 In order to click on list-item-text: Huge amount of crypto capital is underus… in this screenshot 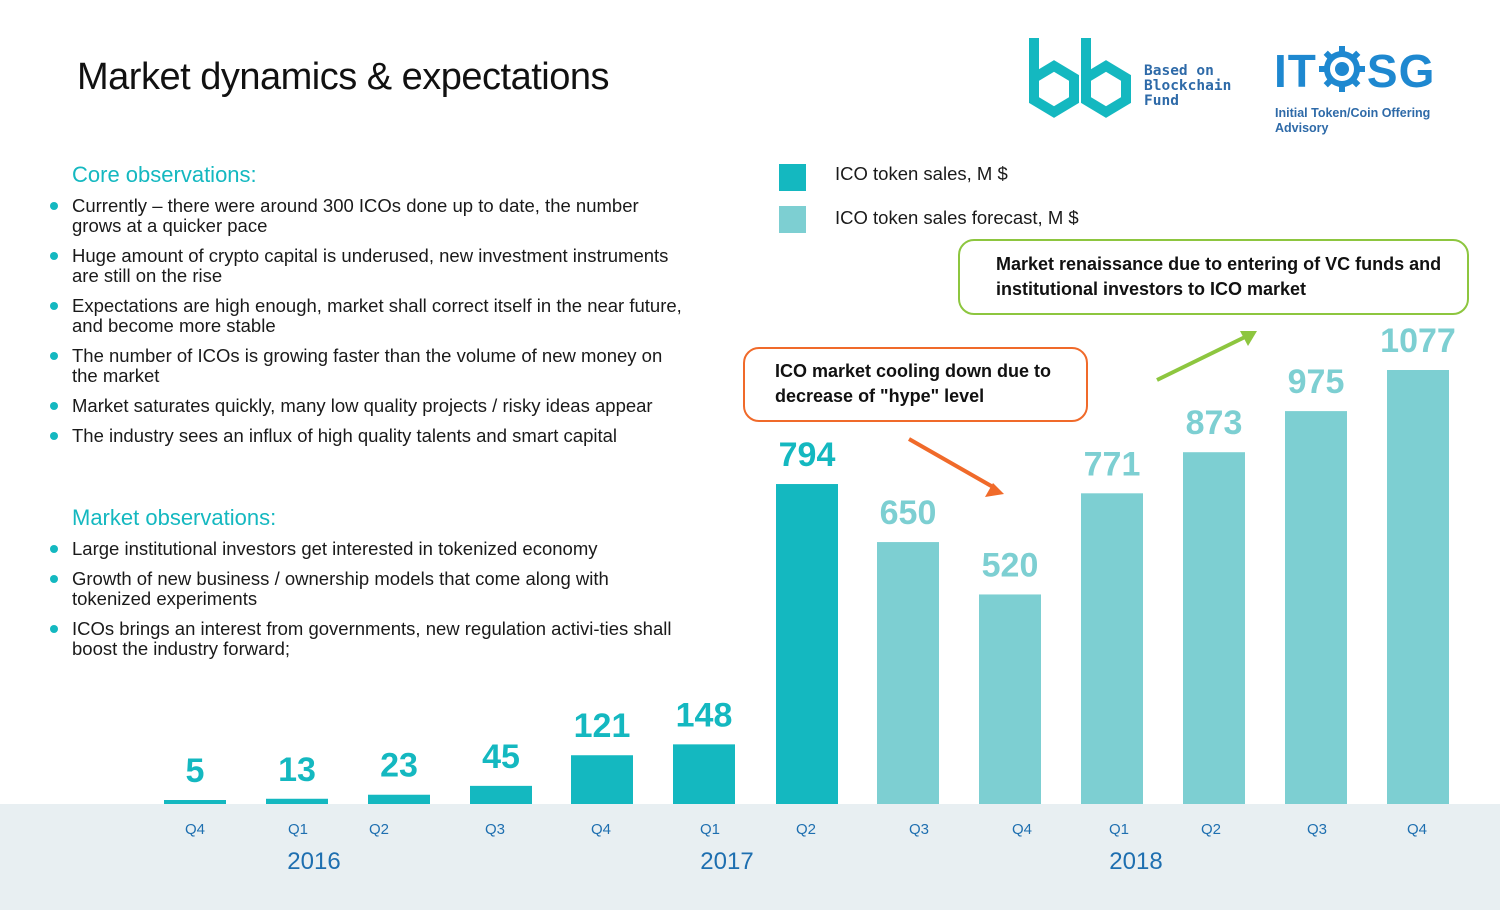, I will do `click(370, 265)`.